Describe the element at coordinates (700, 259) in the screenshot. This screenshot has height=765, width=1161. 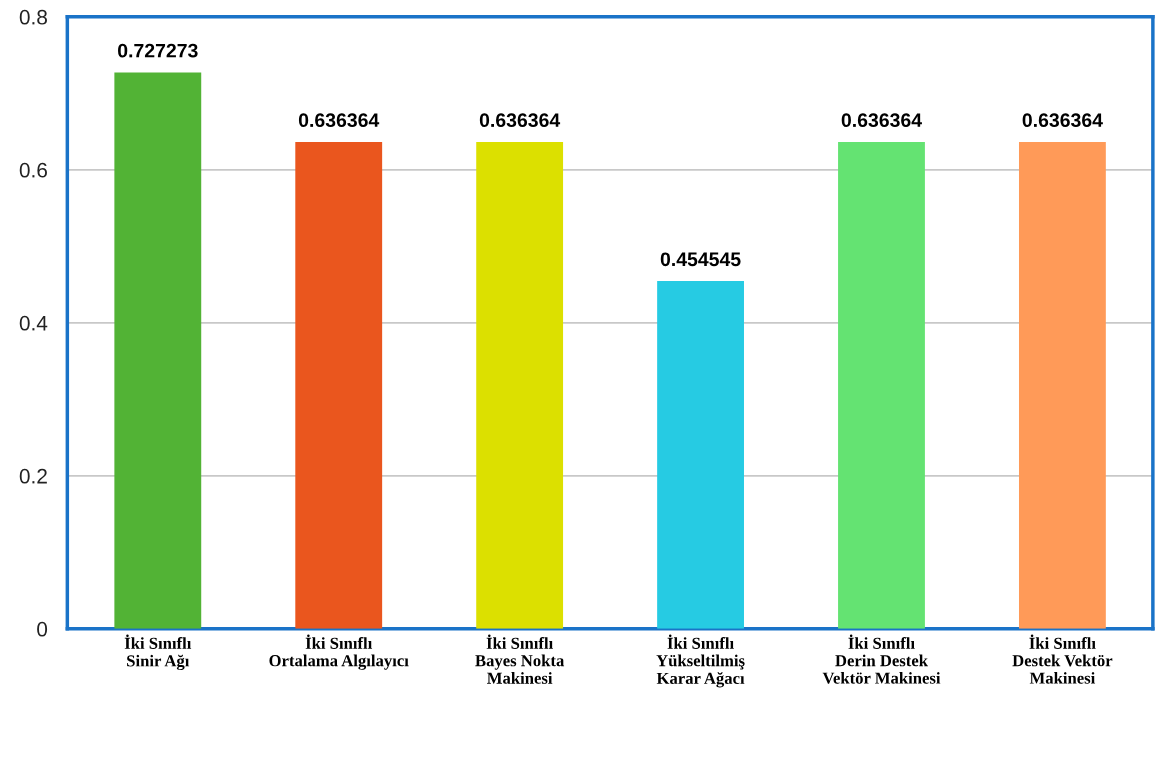
I see `data-label: 0.454545` at that location.